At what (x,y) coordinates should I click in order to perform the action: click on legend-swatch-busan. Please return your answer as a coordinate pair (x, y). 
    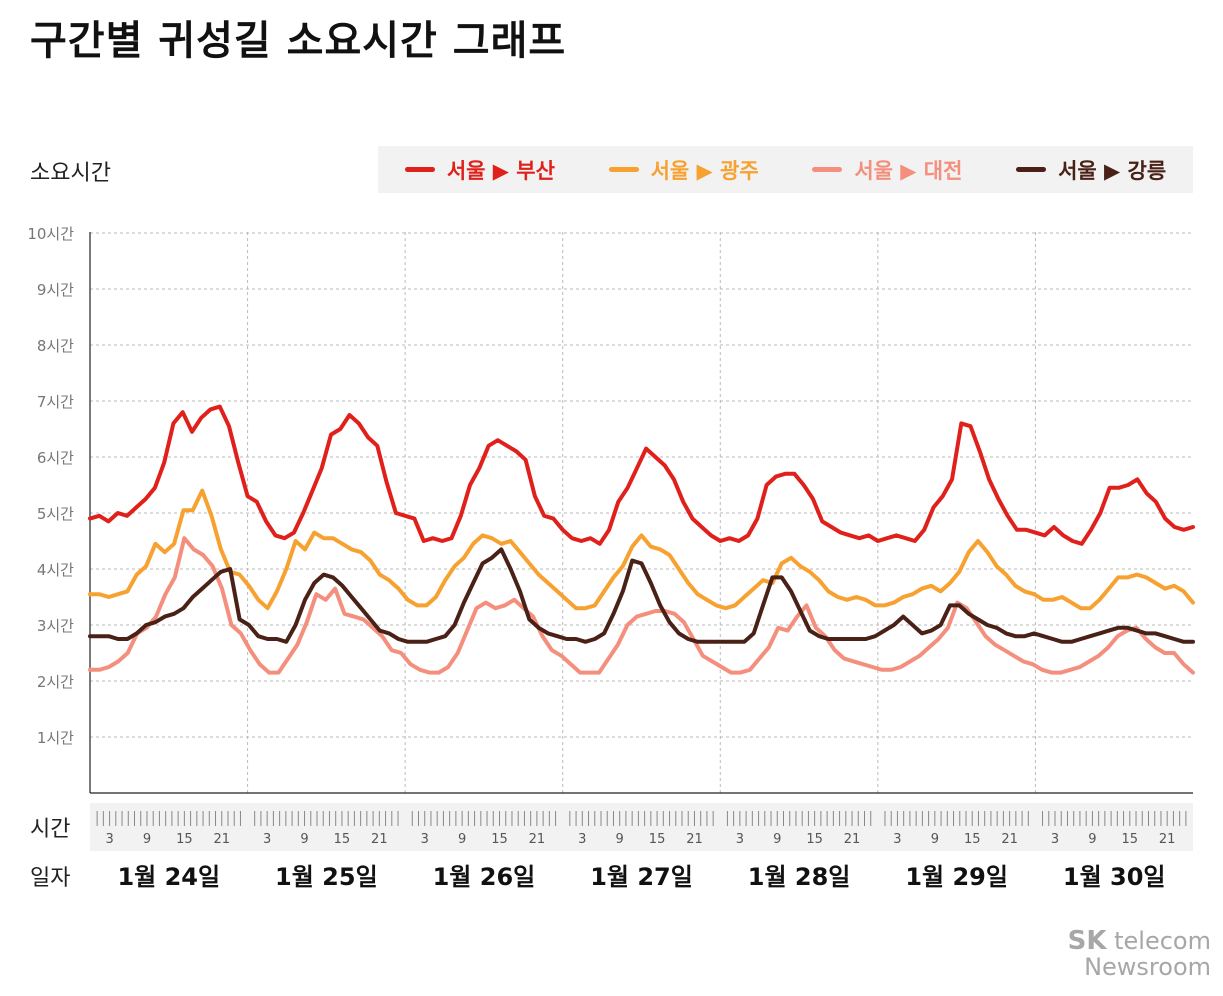
    Looking at the image, I should click on (419, 169).